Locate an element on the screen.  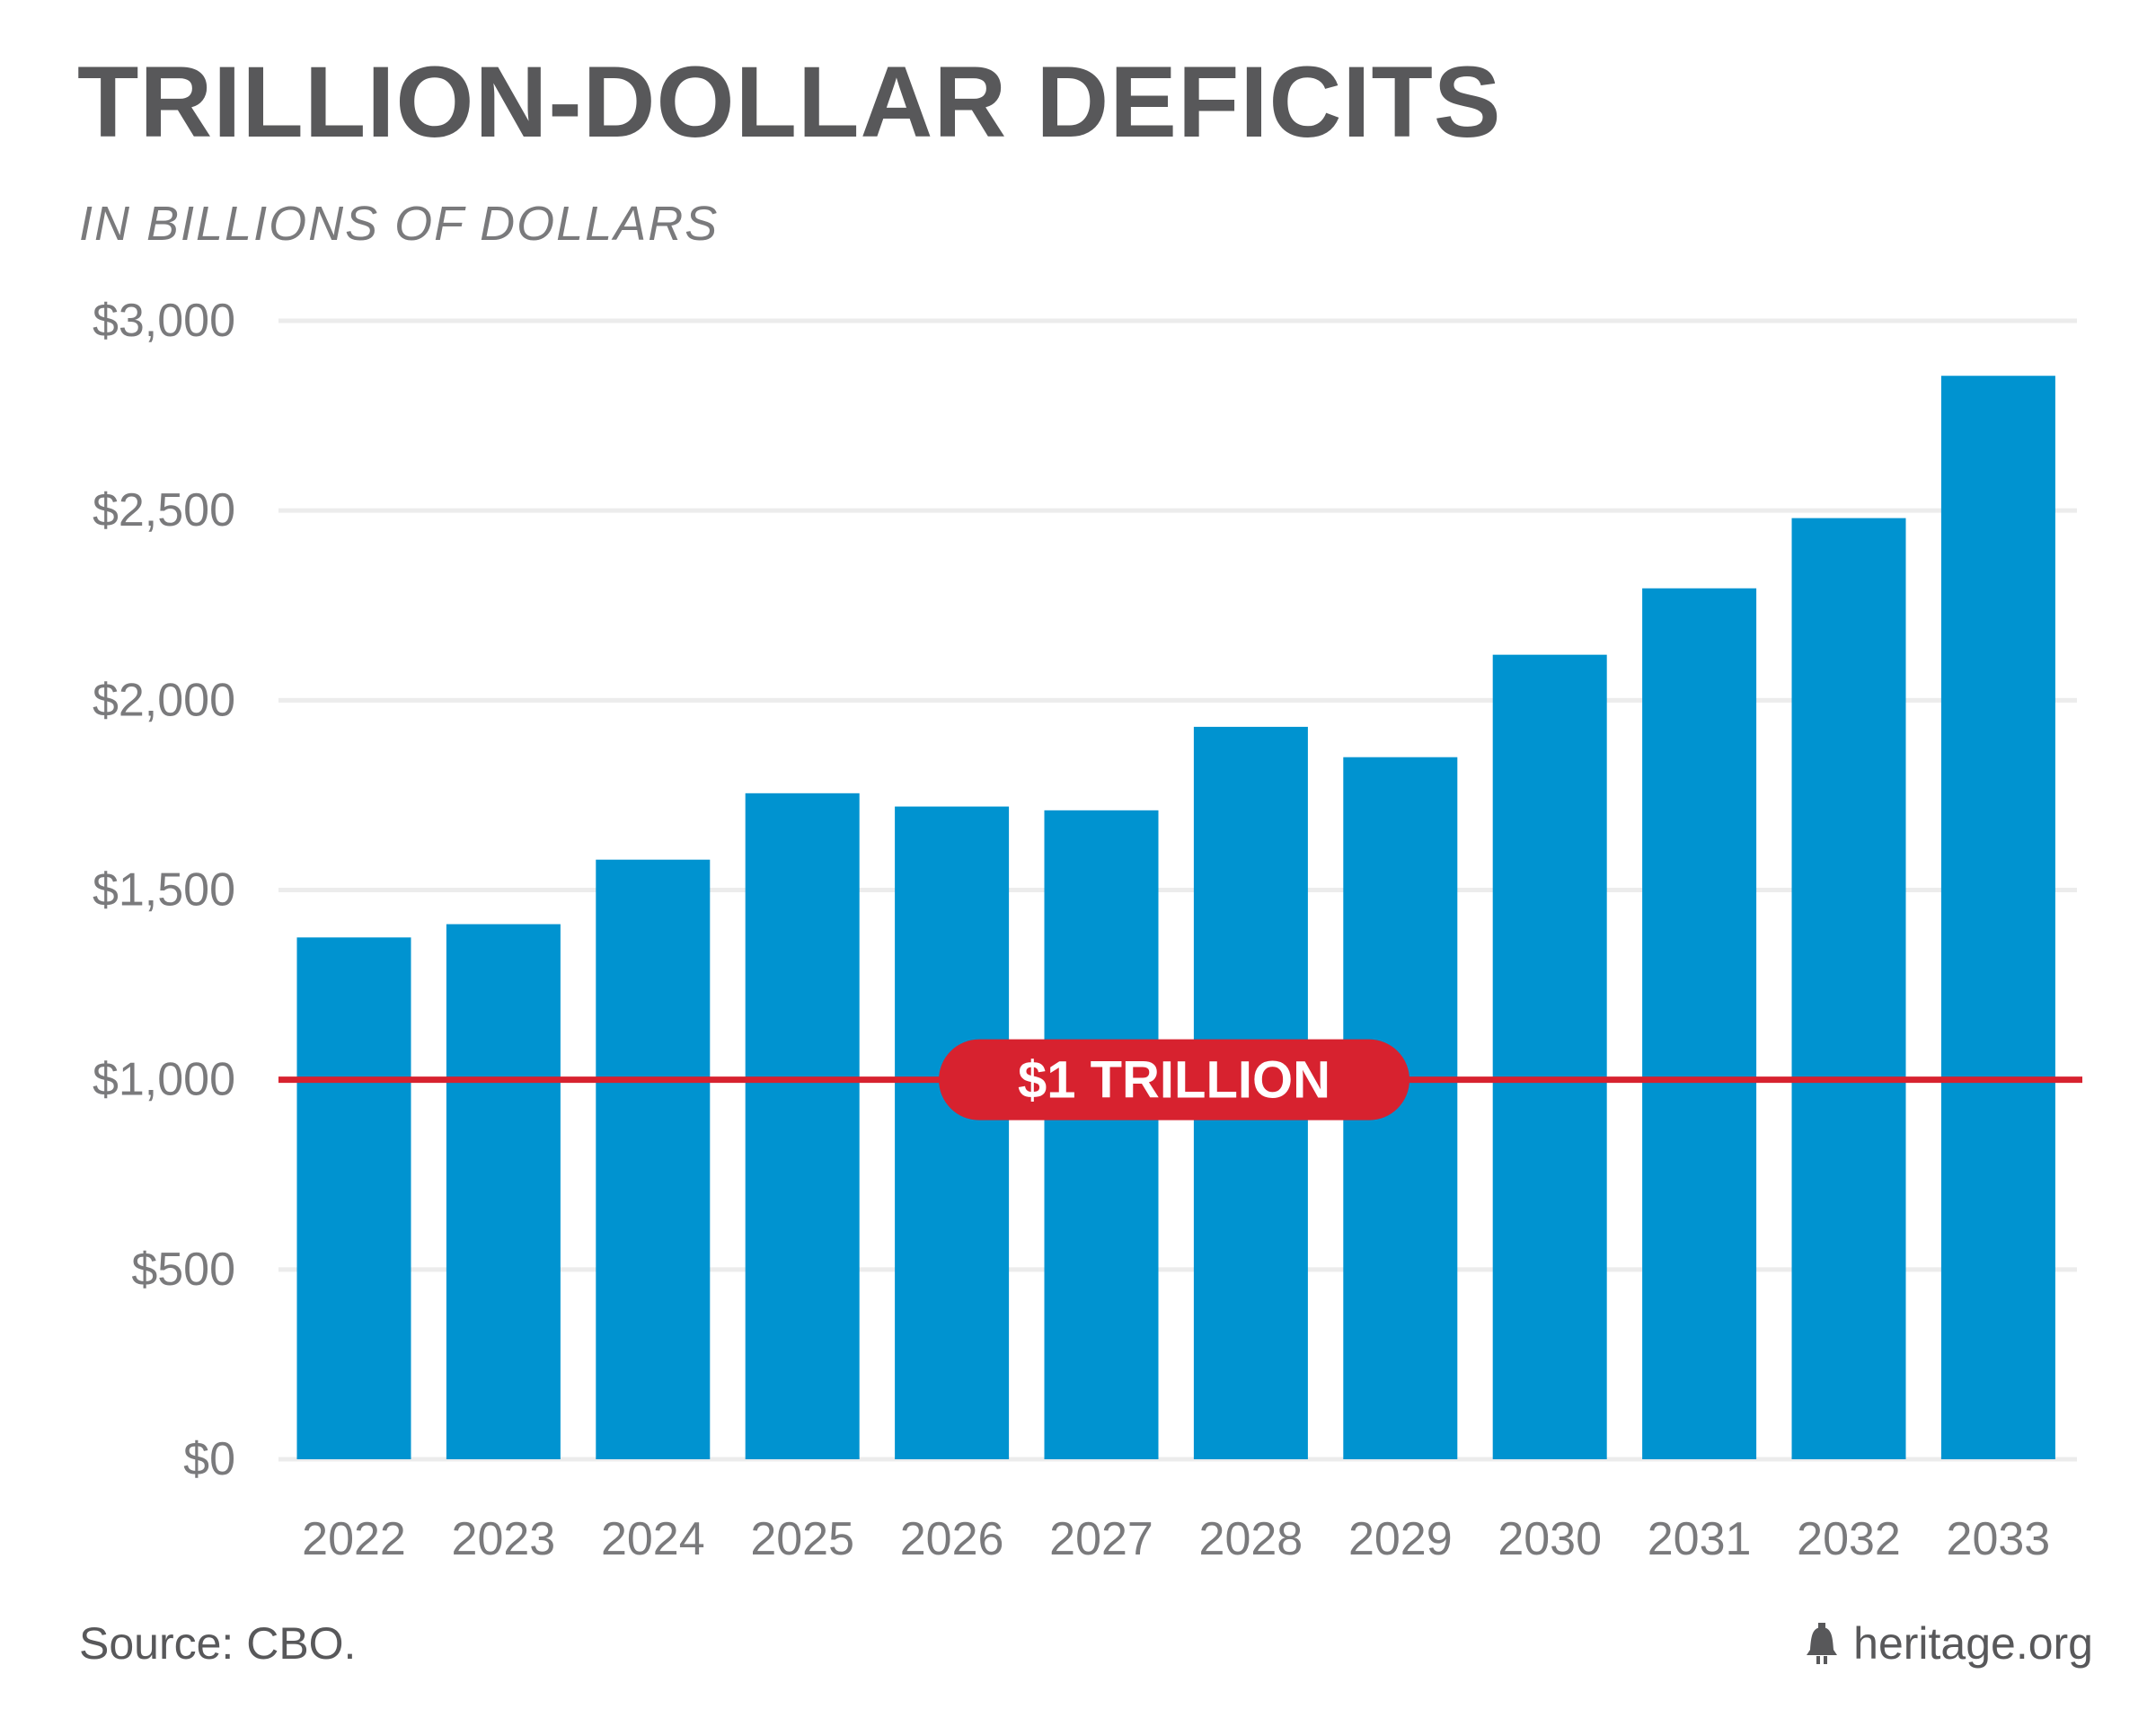
y-axis-ticks: $0 $500 $1,000 $1,500 $2,000 $2,500 $3,000 is located at coordinates (164, 890).